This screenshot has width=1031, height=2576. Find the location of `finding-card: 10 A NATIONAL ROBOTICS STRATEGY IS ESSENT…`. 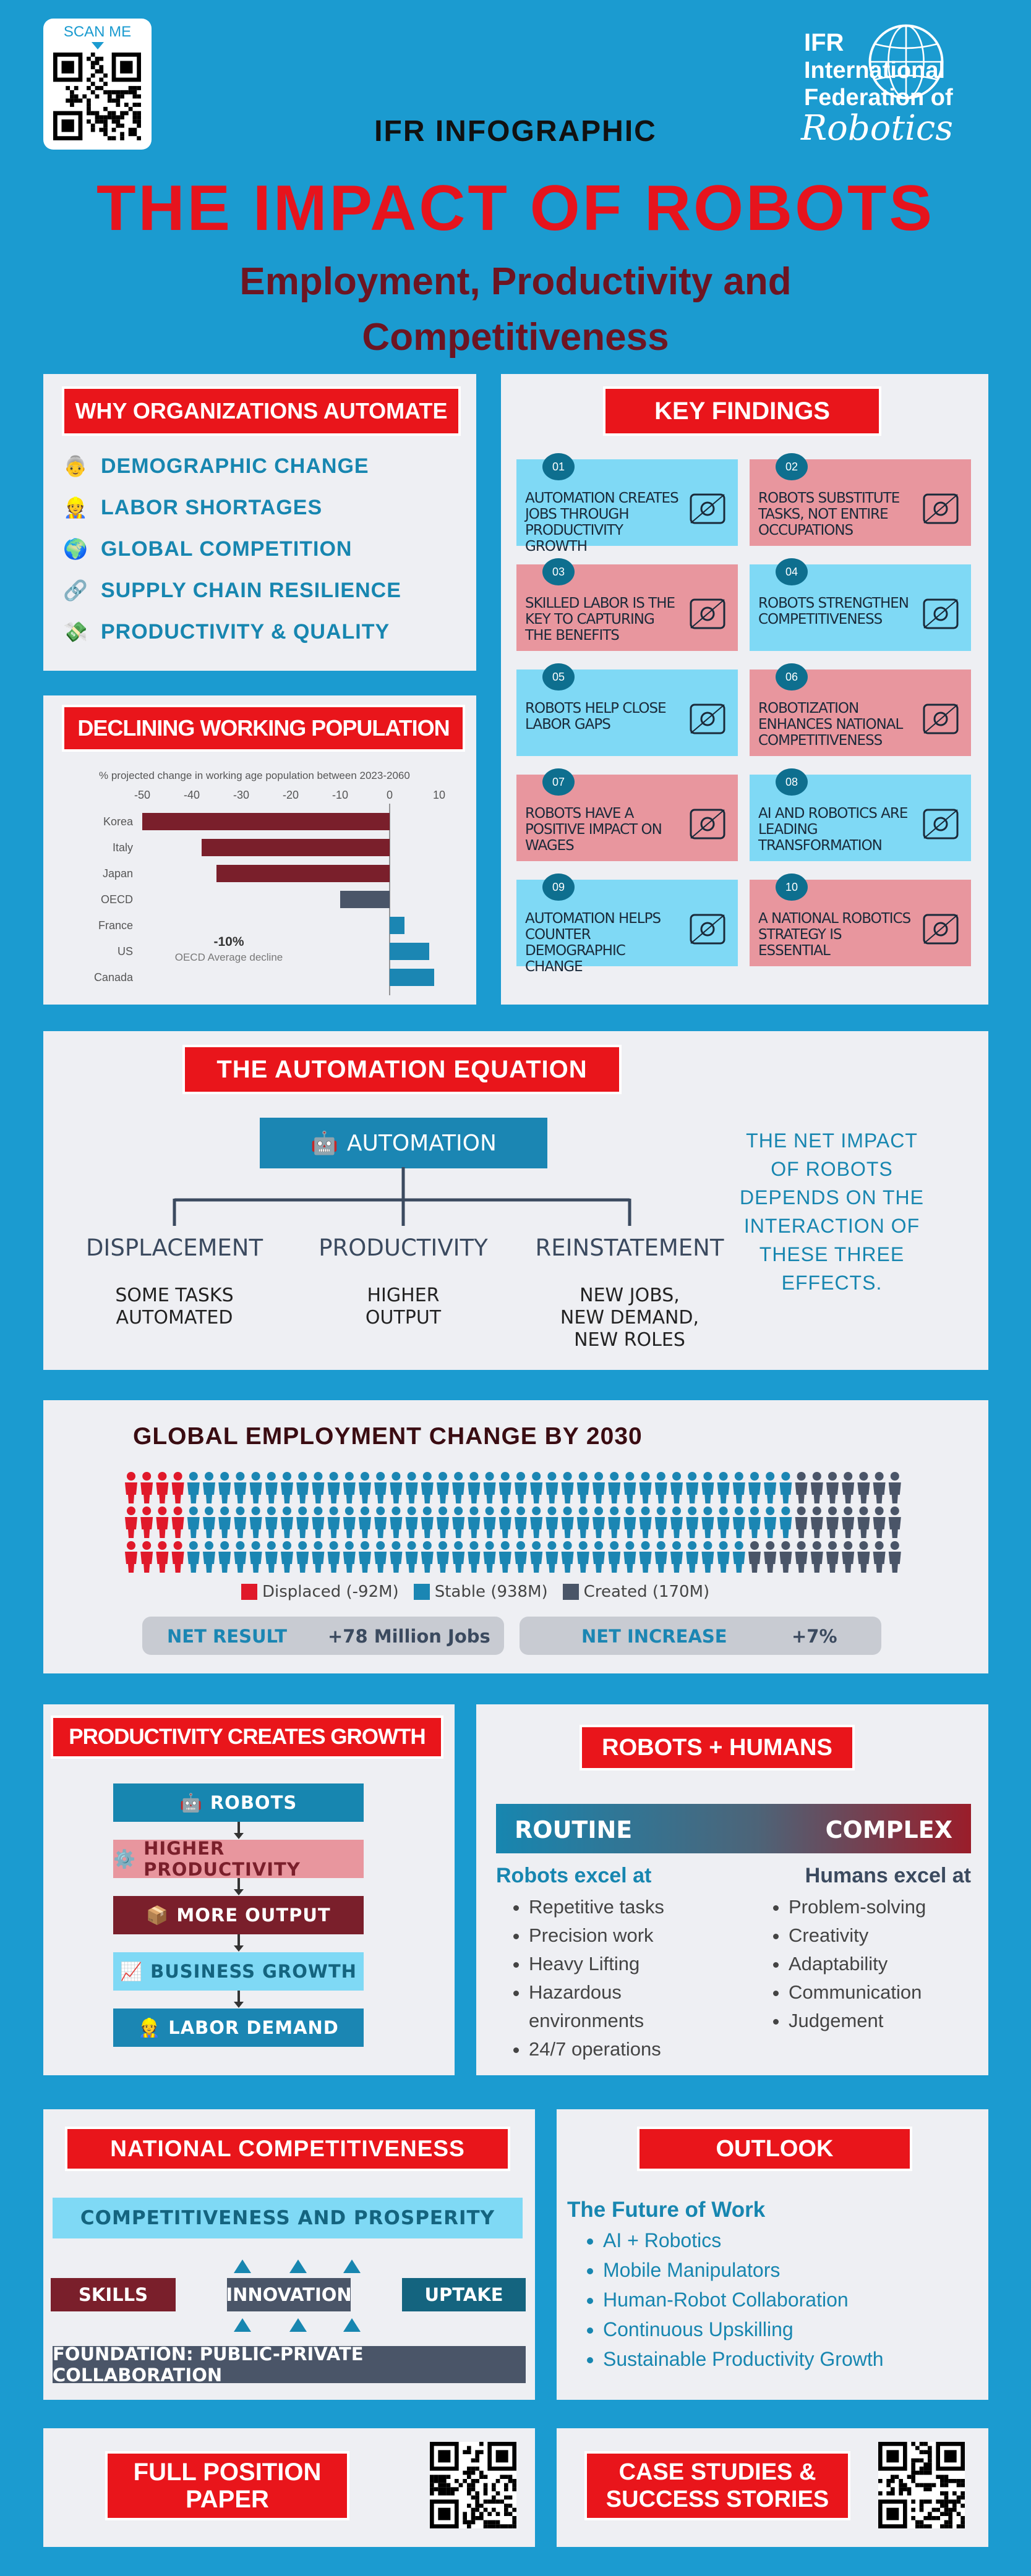

finding-card: 10 A NATIONAL ROBOTICS STRATEGY IS ESSENT… is located at coordinates (861, 920).